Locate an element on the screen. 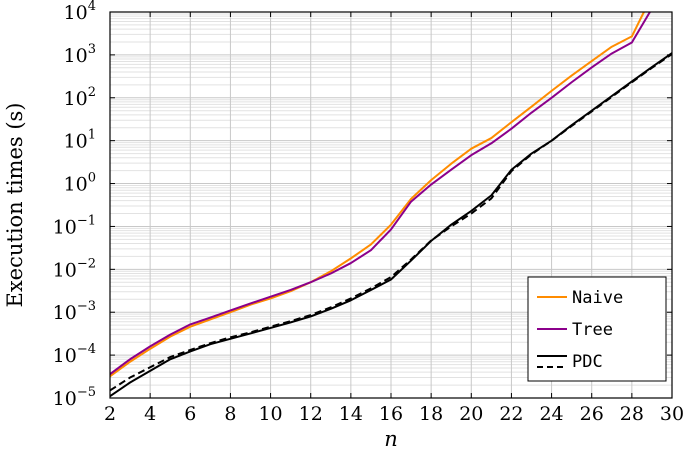 Image resolution: width=685 pixels, height=453 pixels. y-tick-label: 10⁻¹ is located at coordinates (74, 225).